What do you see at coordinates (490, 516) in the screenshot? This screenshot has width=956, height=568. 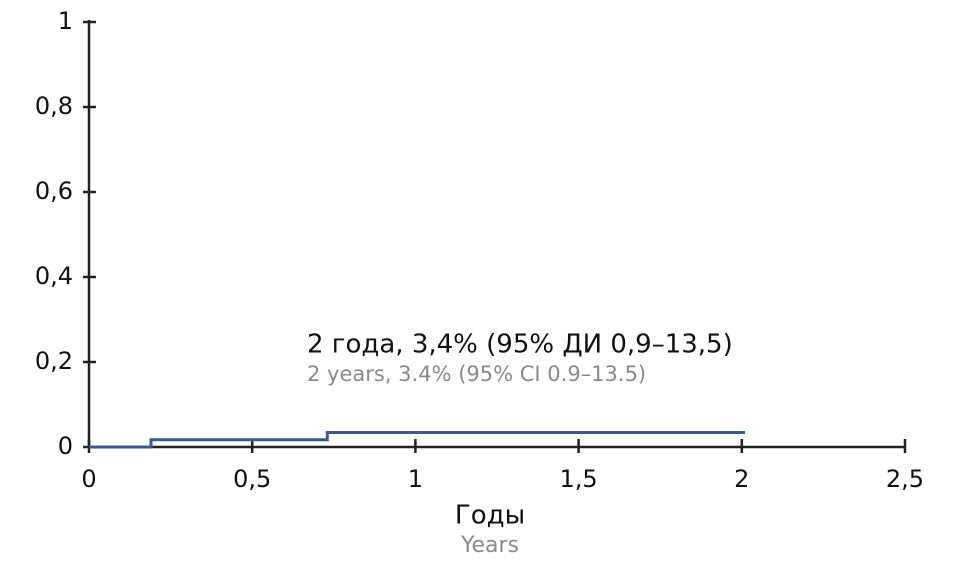 I see `x-axis-label: Годы` at bounding box center [490, 516].